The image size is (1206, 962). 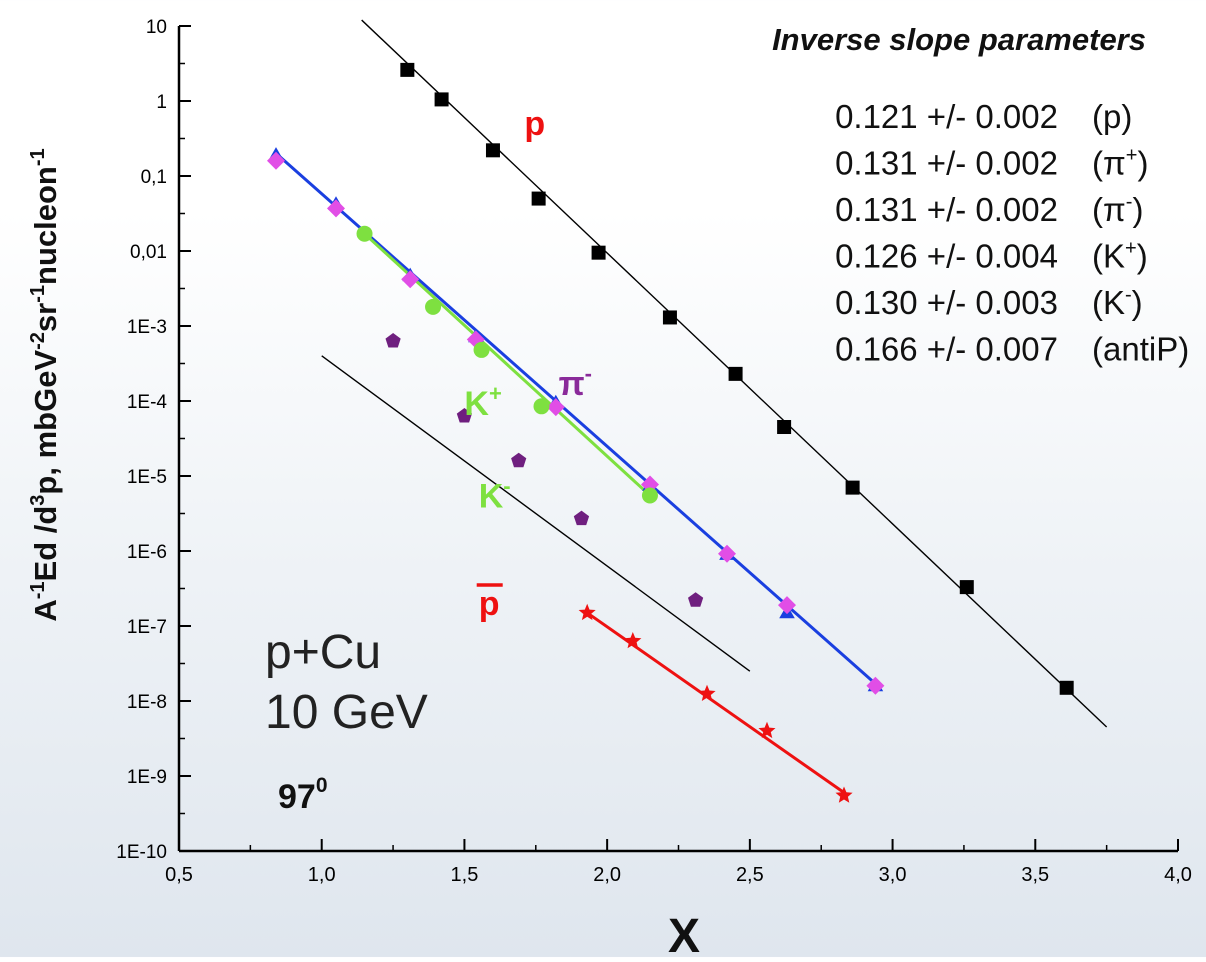 What do you see at coordinates (45, 317) in the screenshot?
I see `y-axis-title-part: sr` at bounding box center [45, 317].